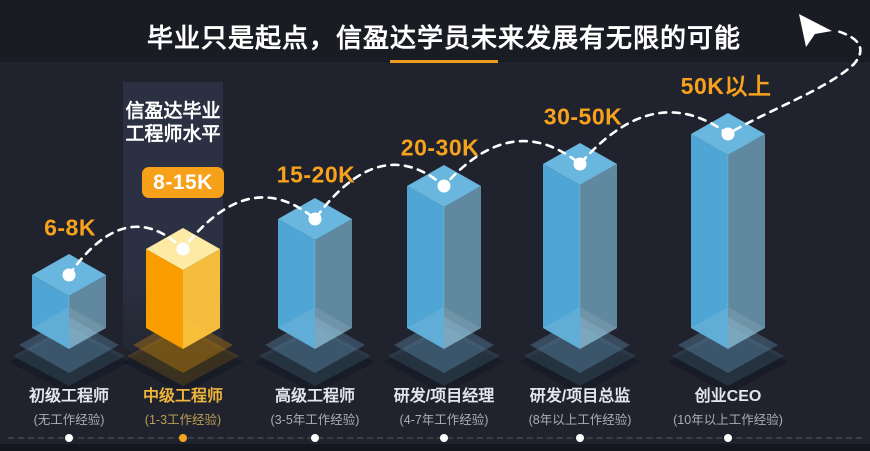 Image resolution: width=870 pixels, height=451 pixels. What do you see at coordinates (728, 396) in the screenshot?
I see `role-title: 创业CEO` at bounding box center [728, 396].